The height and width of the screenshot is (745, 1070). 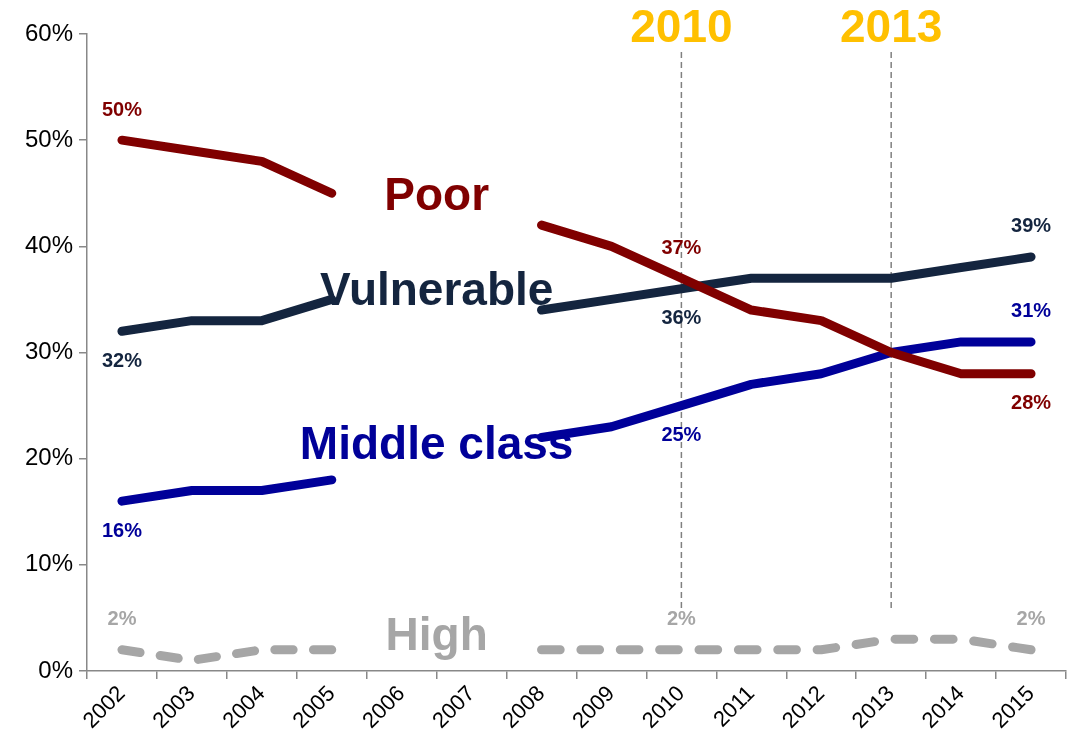 What do you see at coordinates (122, 529) in the screenshot?
I see `data-label: 16%` at bounding box center [122, 529].